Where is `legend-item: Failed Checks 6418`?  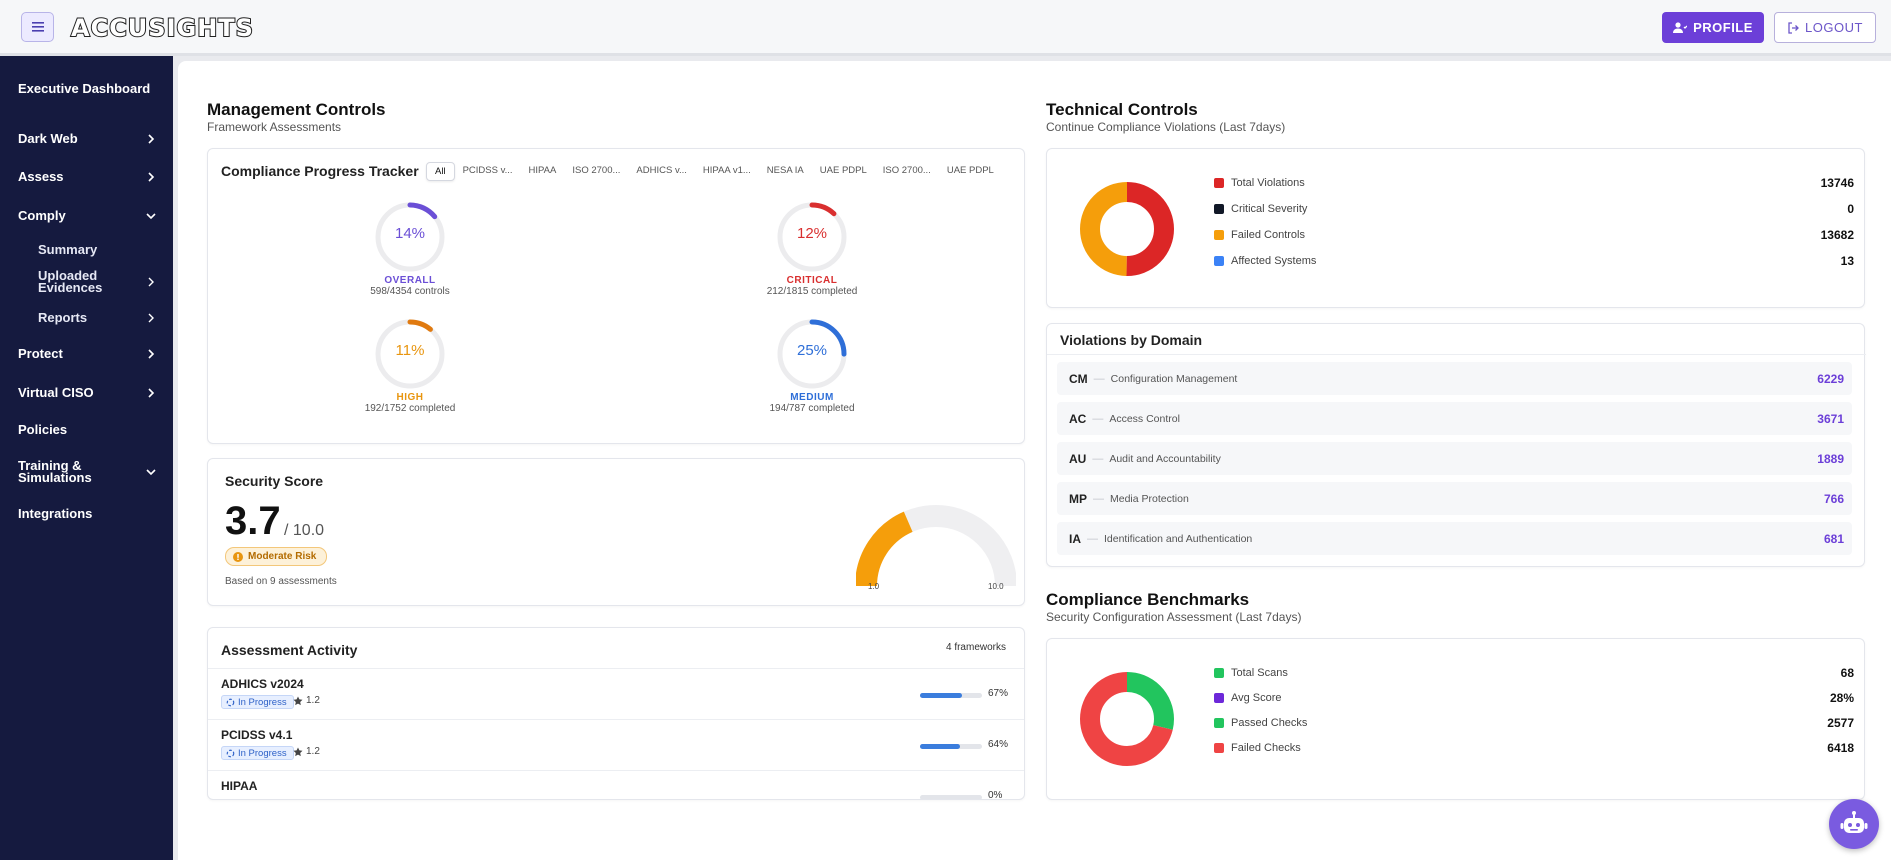
legend-item: Failed Checks 6418 is located at coordinates (1534, 748).